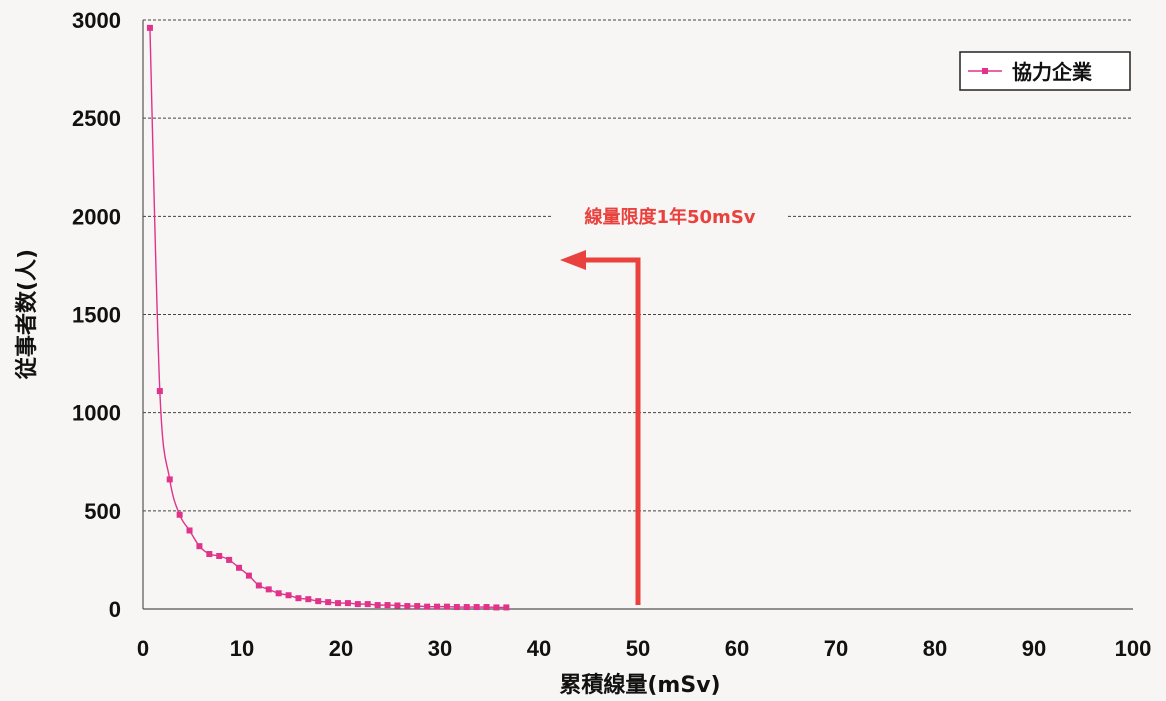  I want to click on x-tick-labels: 0 10 20 30 40 50 60 70 80 90 100, so click(644, 648).